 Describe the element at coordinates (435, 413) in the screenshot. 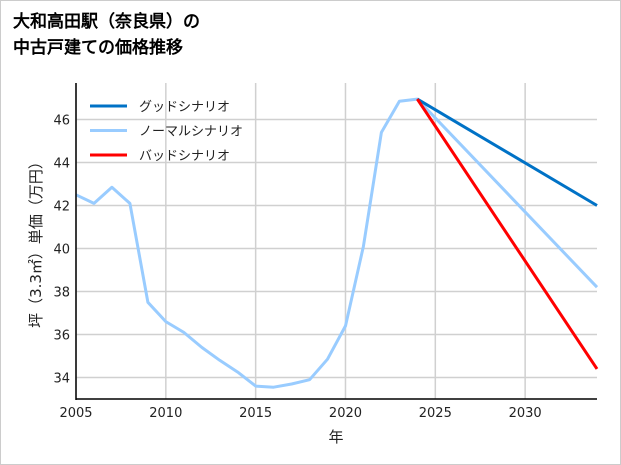

I see `x-tick-label: 2025` at that location.